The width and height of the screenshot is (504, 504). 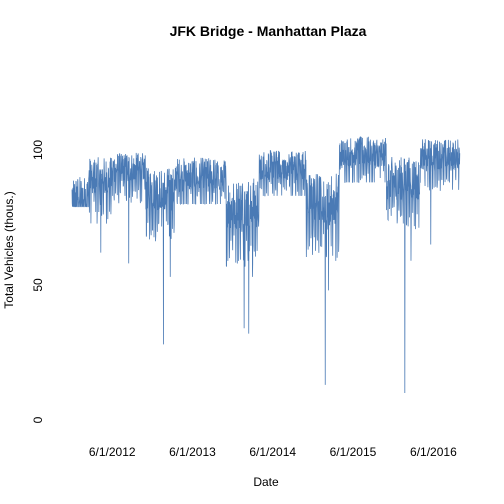 What do you see at coordinates (266, 482) in the screenshot?
I see `x-axis-label: Date` at bounding box center [266, 482].